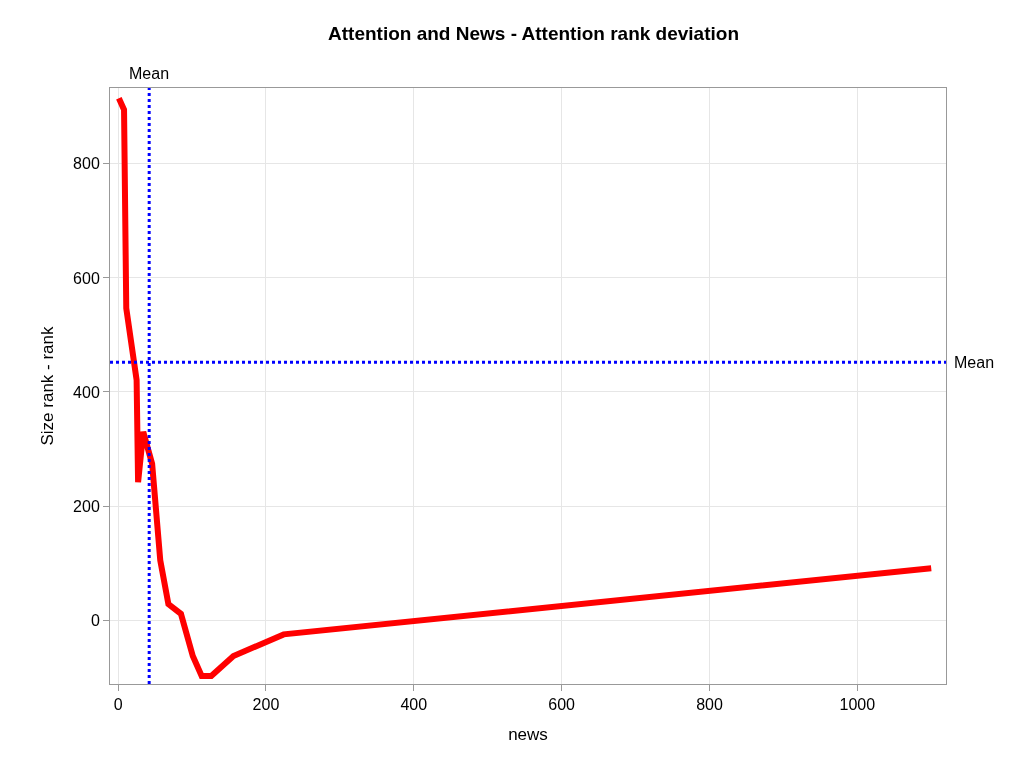 The height and width of the screenshot is (774, 1026). What do you see at coordinates (562, 705) in the screenshot?
I see `x-tick-label: 600` at bounding box center [562, 705].